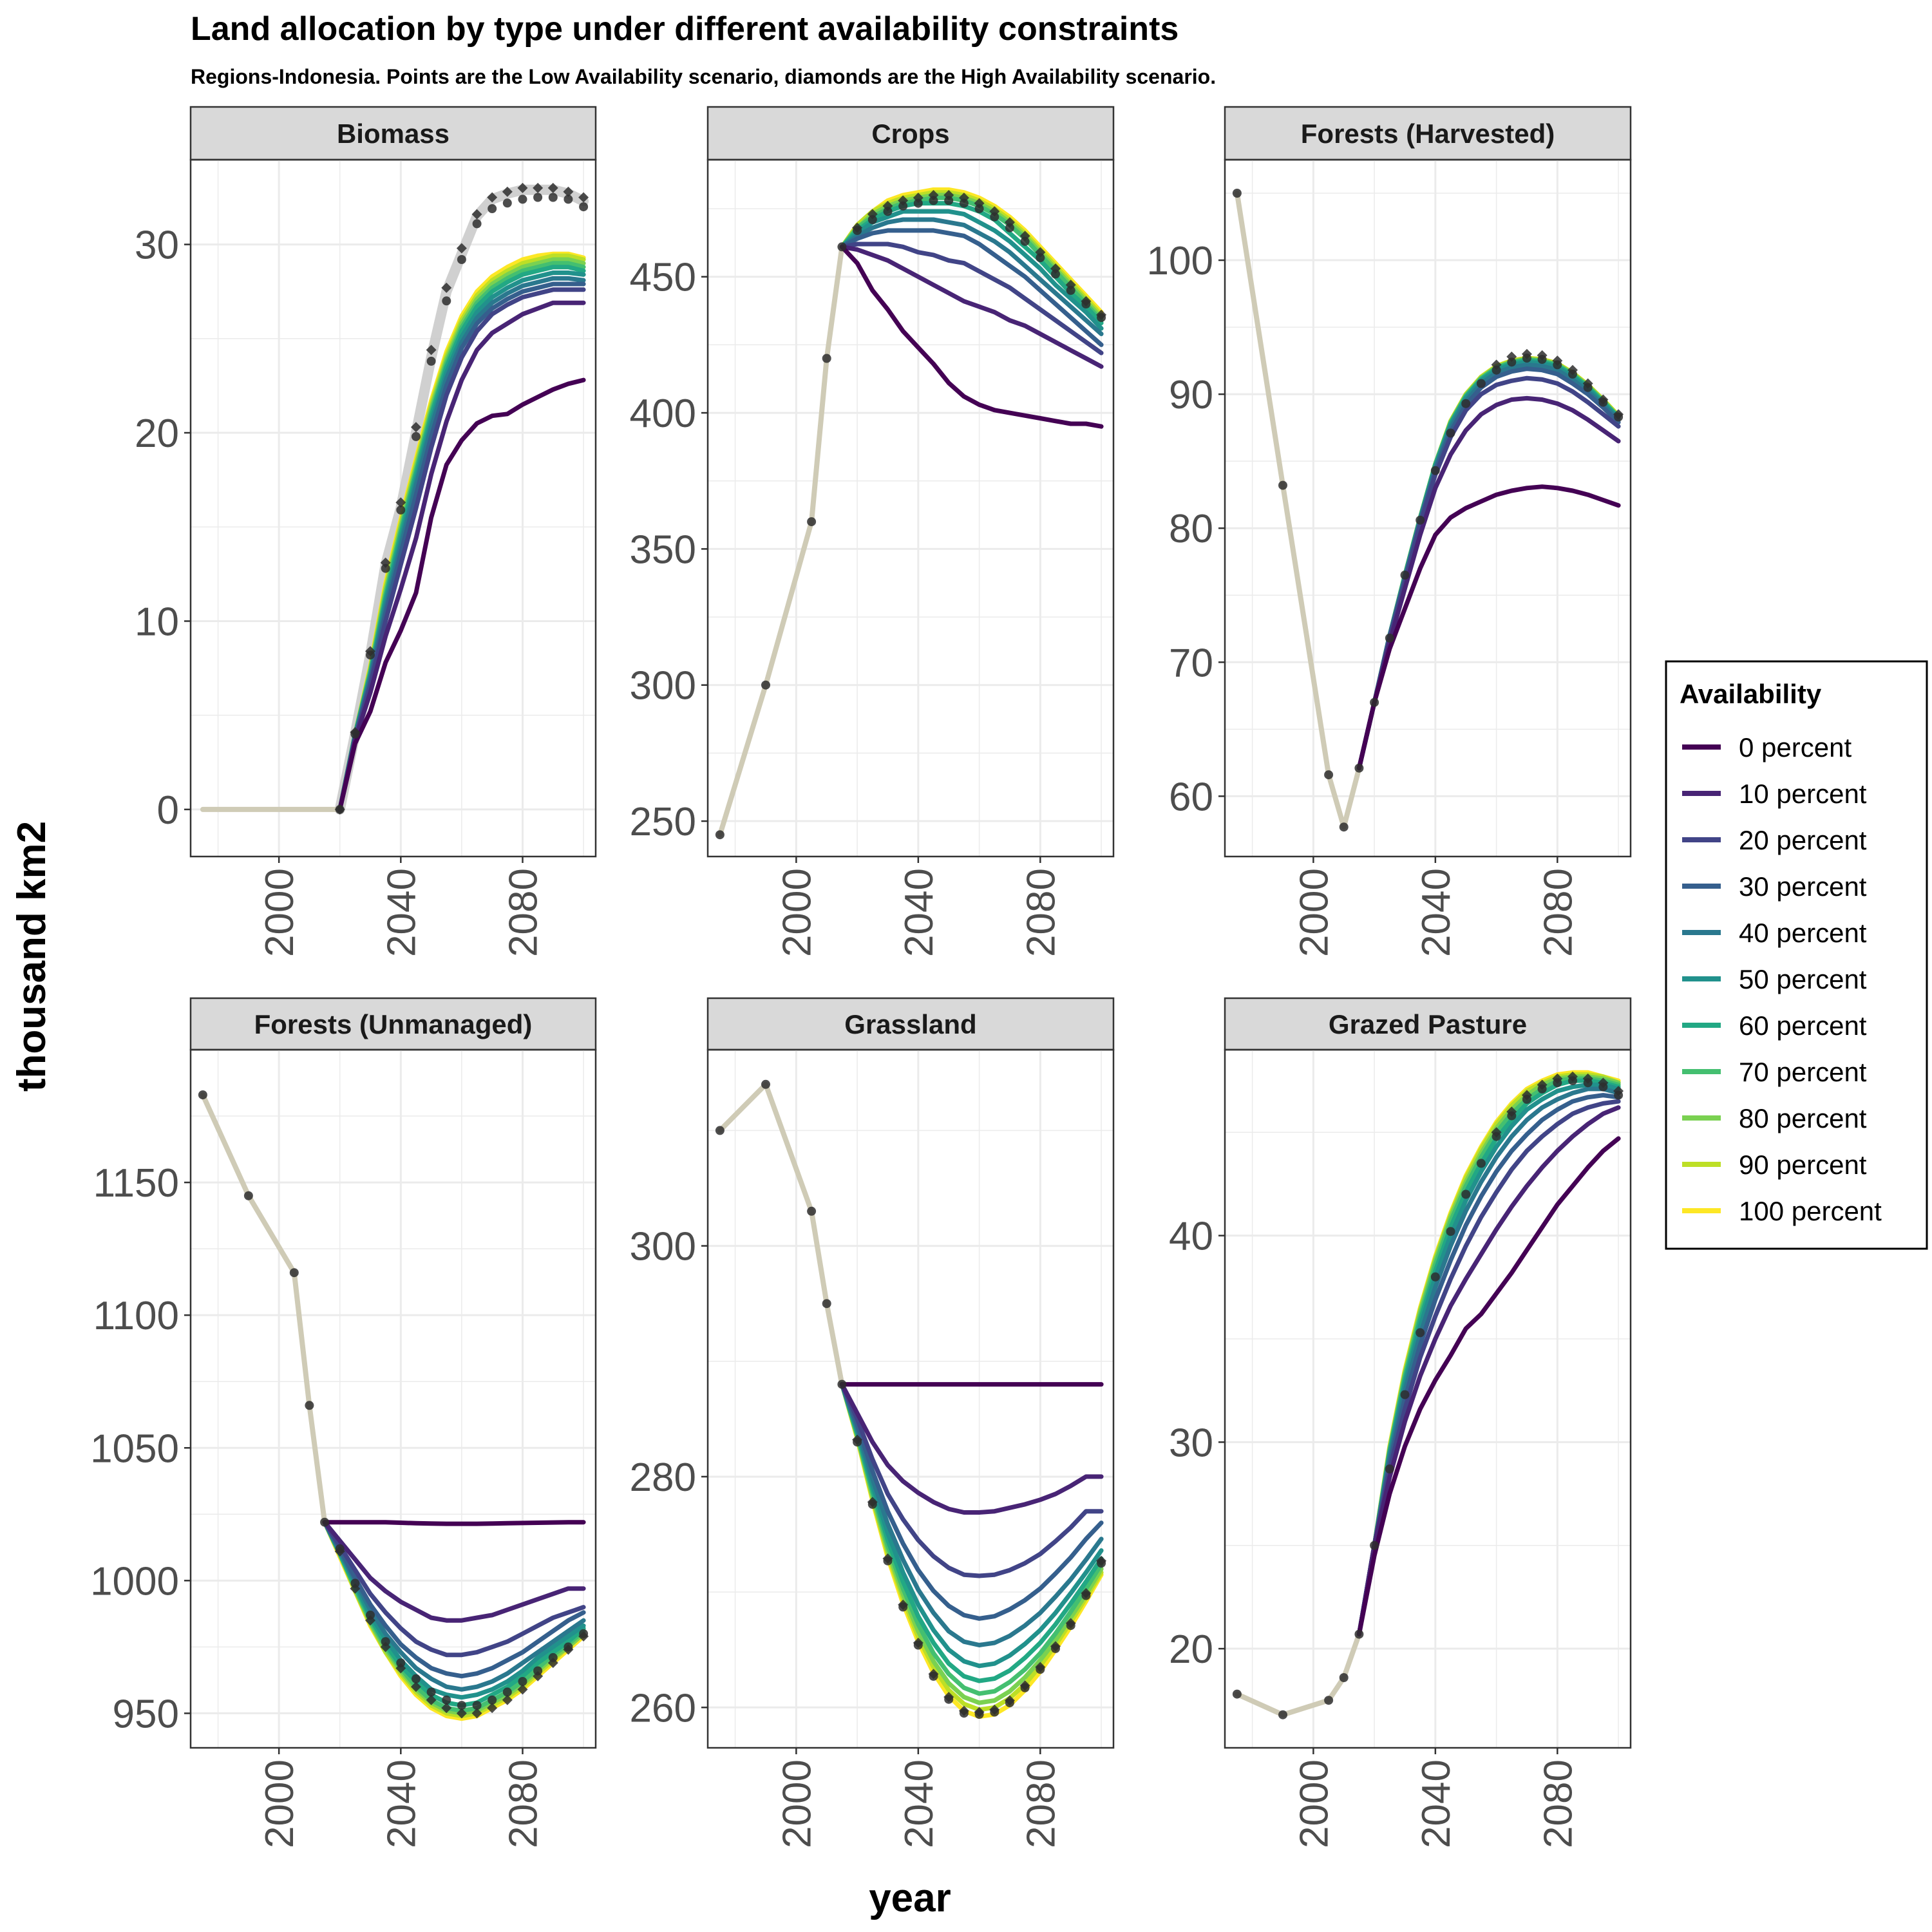  I want to click on y-tick-label: 260, so click(663, 1708).